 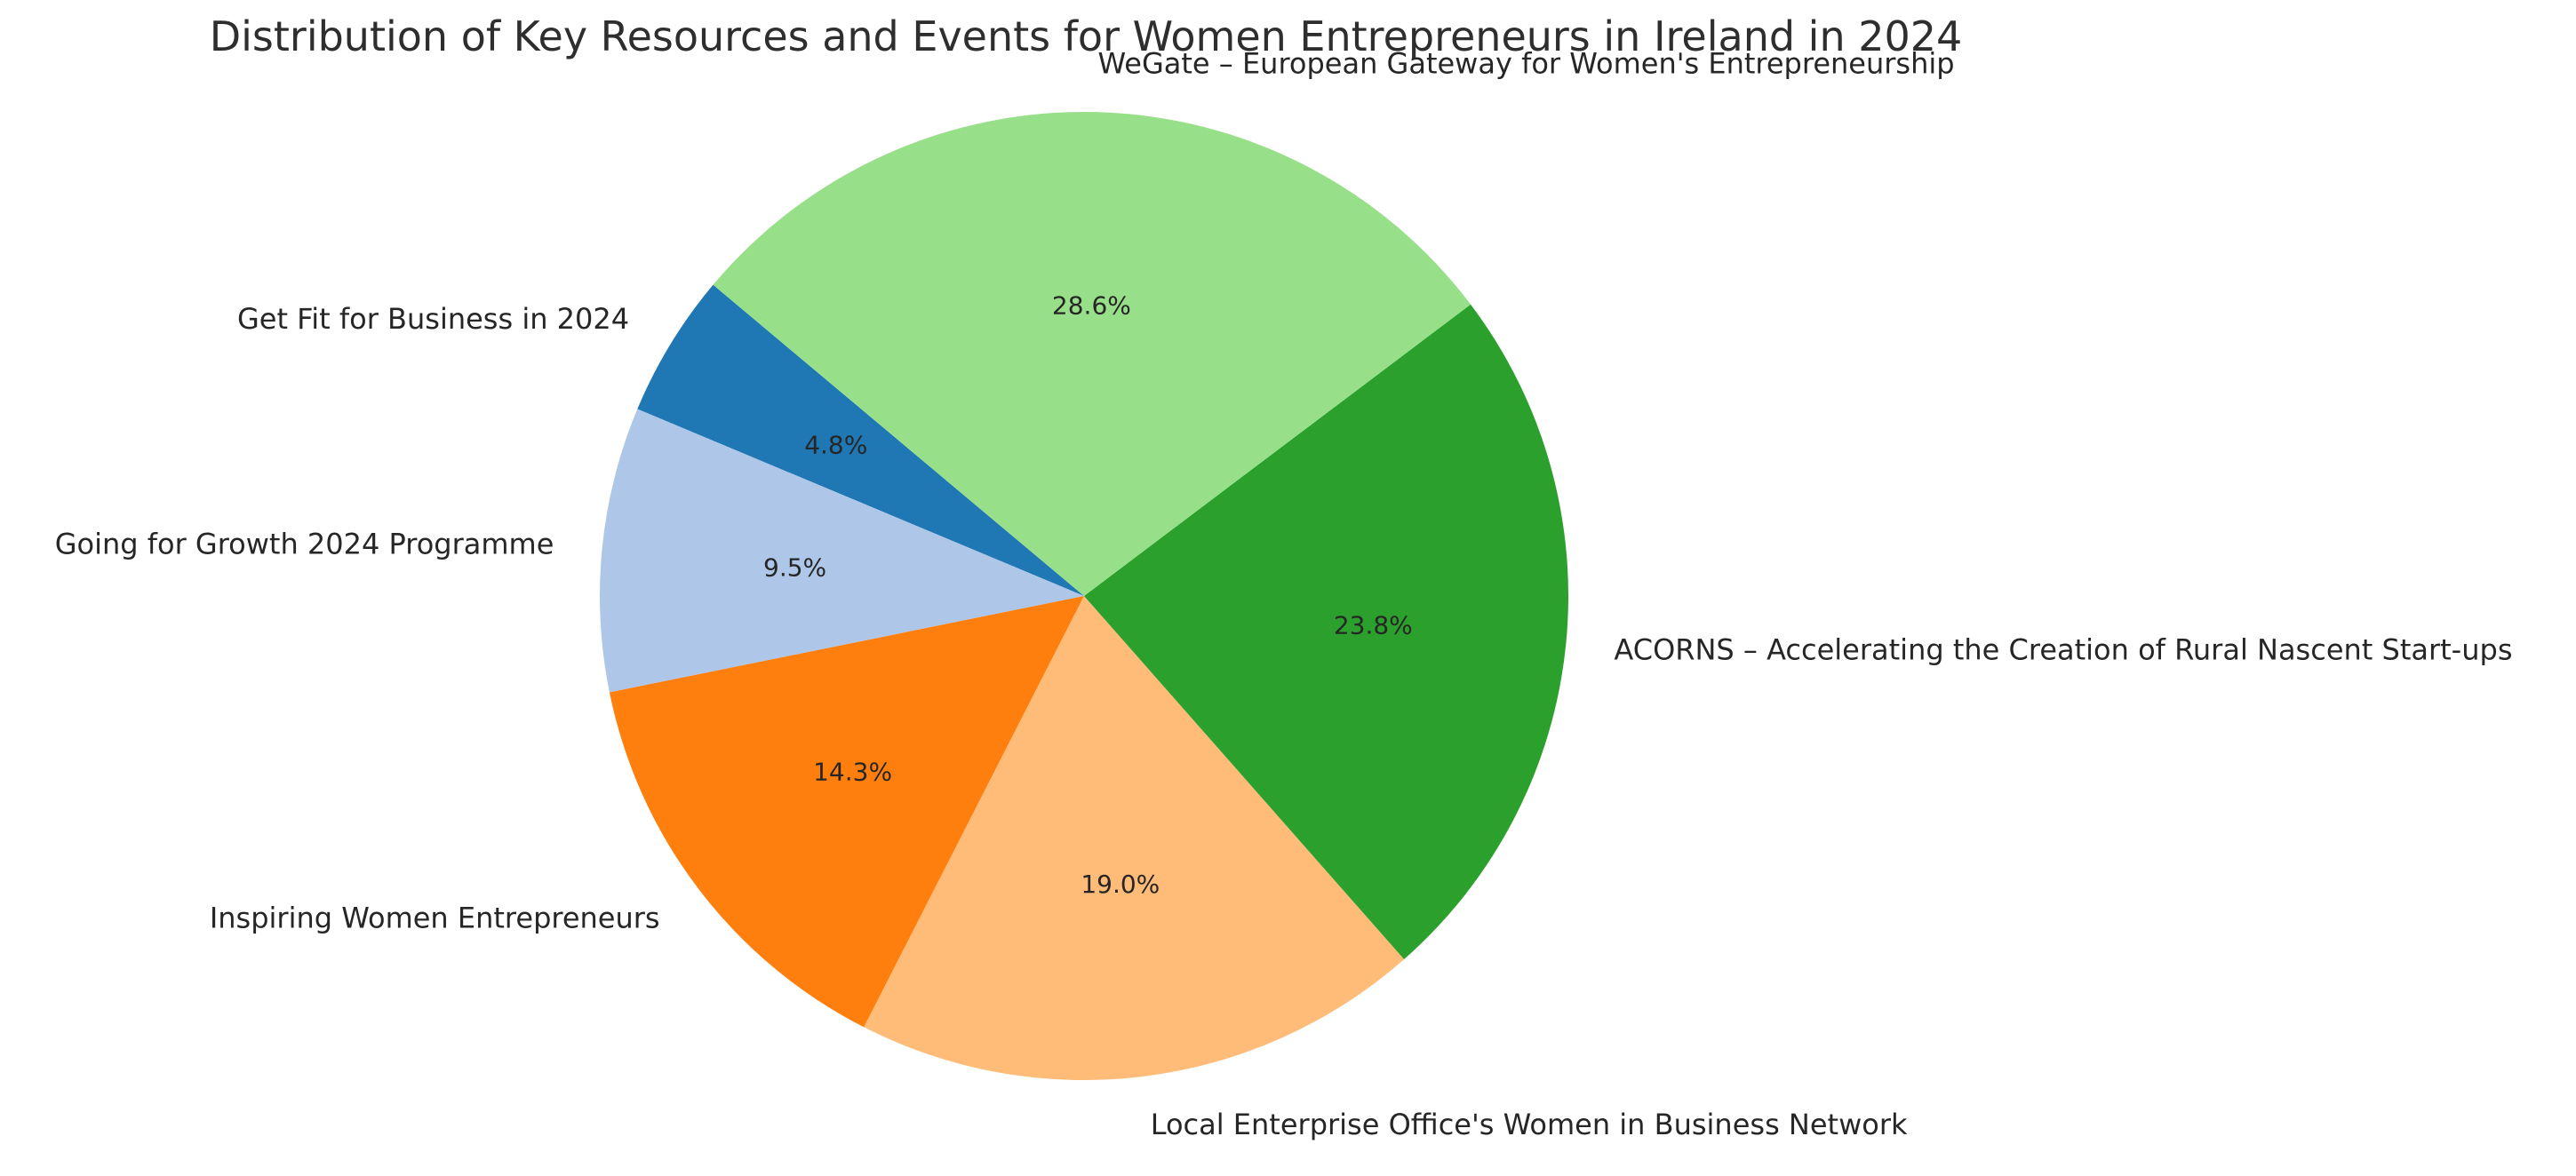 I want to click on slice-label-0: Get Fit for Business in 2024, so click(x=433, y=319).